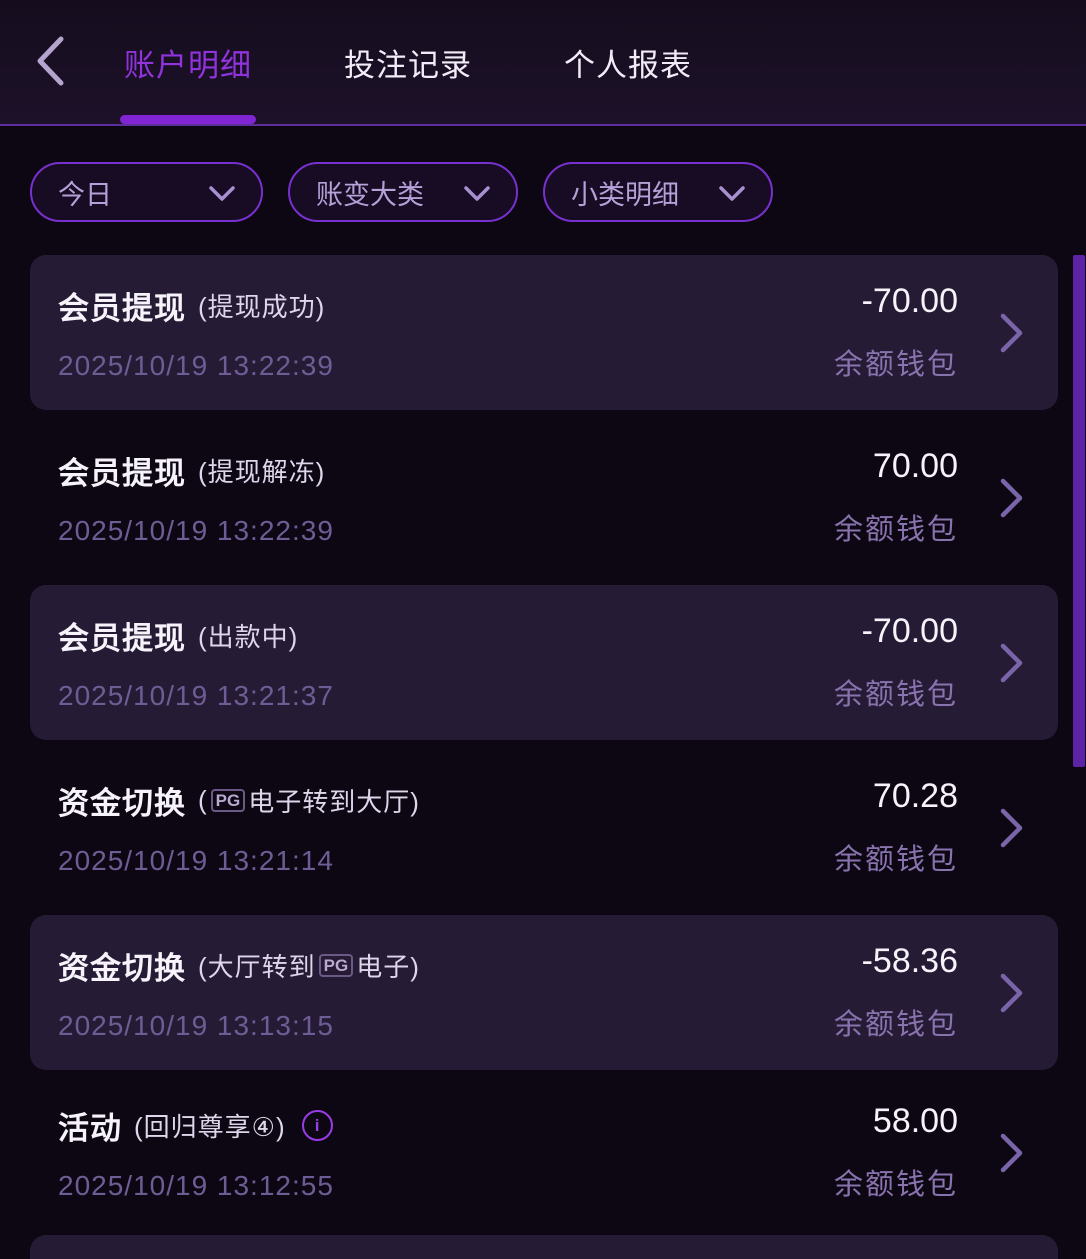 The width and height of the screenshot is (1086, 1259). I want to click on item-subtitle: (提现解冻), so click(262, 472).